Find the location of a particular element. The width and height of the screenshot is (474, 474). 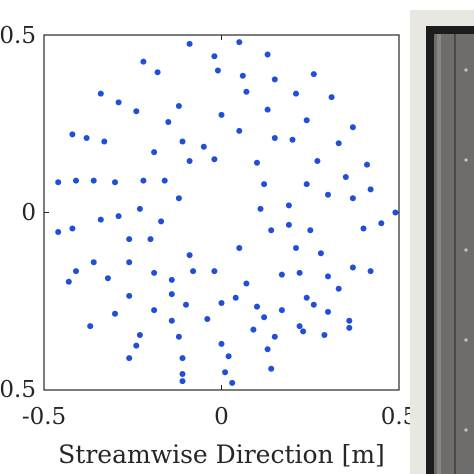

photo-highlight is located at coordinates (439, 254).